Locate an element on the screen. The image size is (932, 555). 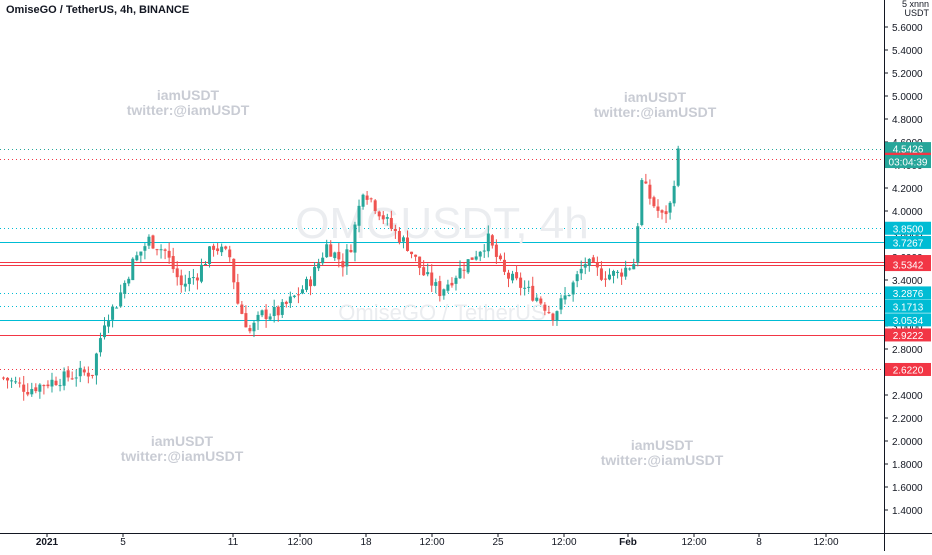
price-level-tag: 03:04:39 is located at coordinates (908, 162).